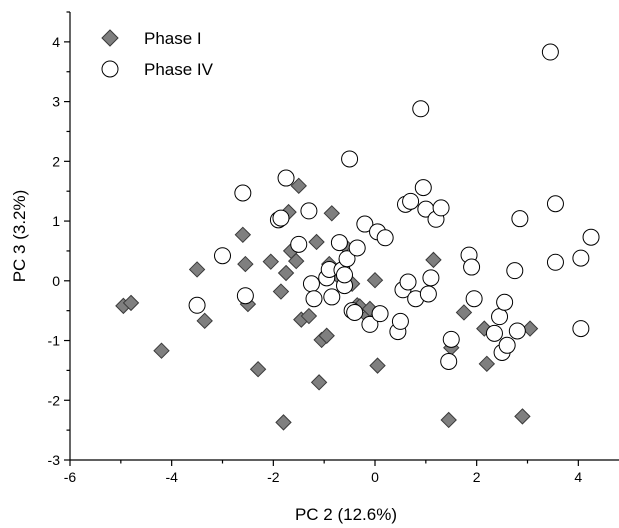 This screenshot has height=528, width=619. I want to click on legend-item-phase-i: Phase I, so click(151, 38).